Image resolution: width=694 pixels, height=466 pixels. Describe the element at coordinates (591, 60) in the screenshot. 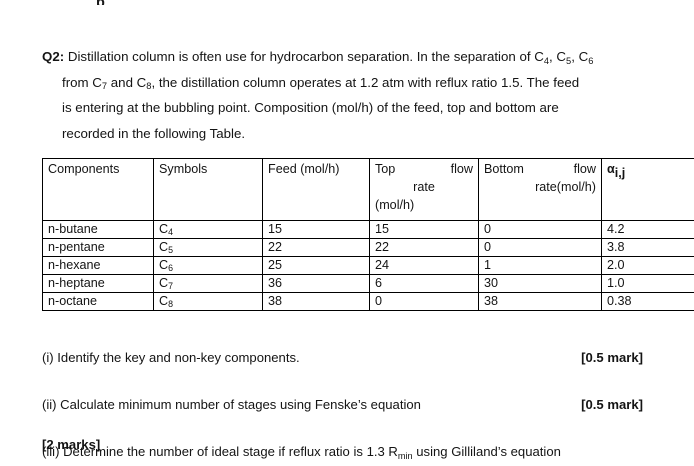

I see `subscript-c6: 6` at that location.